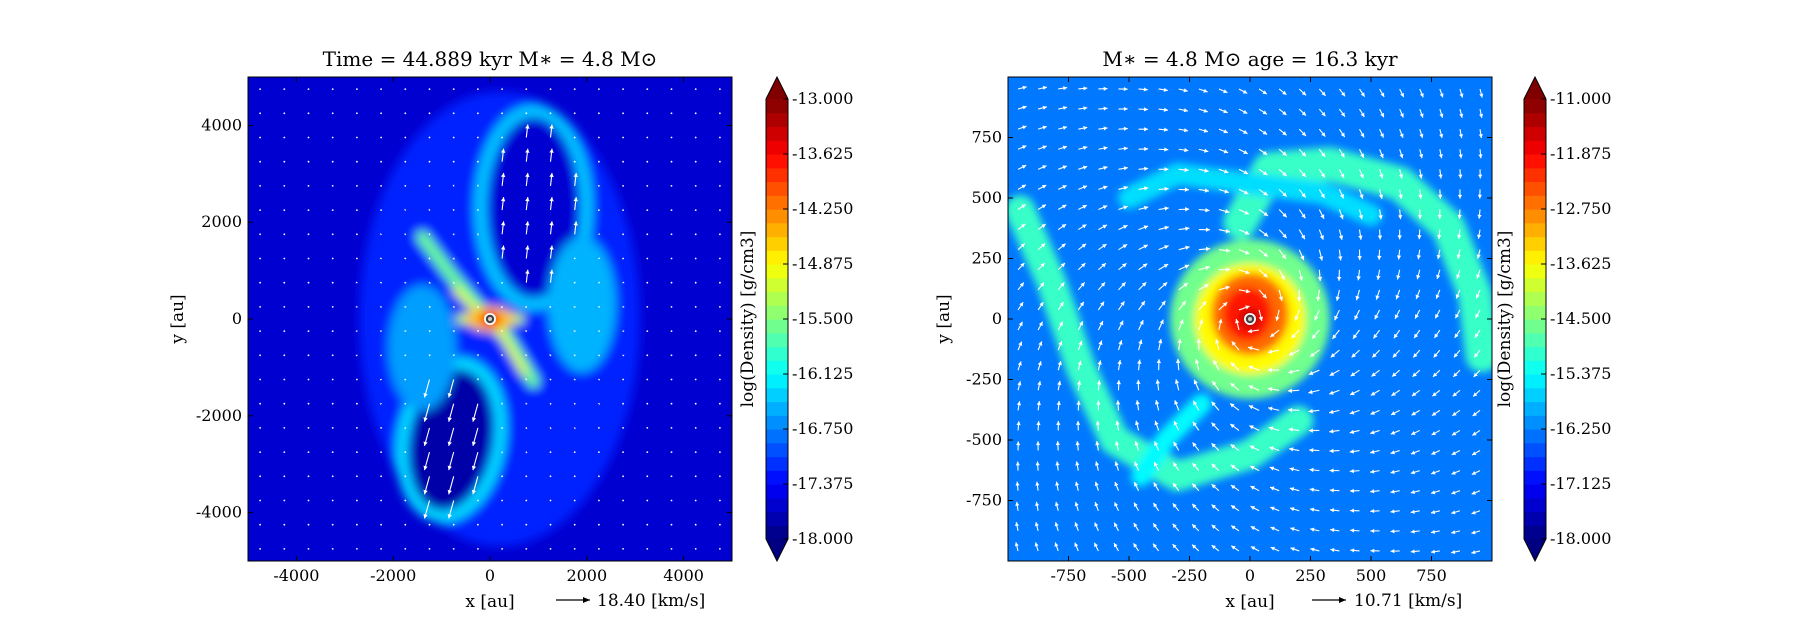 Image resolution: width=1800 pixels, height=630 pixels. Describe the element at coordinates (490, 575) in the screenshot. I see `panel-1-x-tick-label: 0` at that location.